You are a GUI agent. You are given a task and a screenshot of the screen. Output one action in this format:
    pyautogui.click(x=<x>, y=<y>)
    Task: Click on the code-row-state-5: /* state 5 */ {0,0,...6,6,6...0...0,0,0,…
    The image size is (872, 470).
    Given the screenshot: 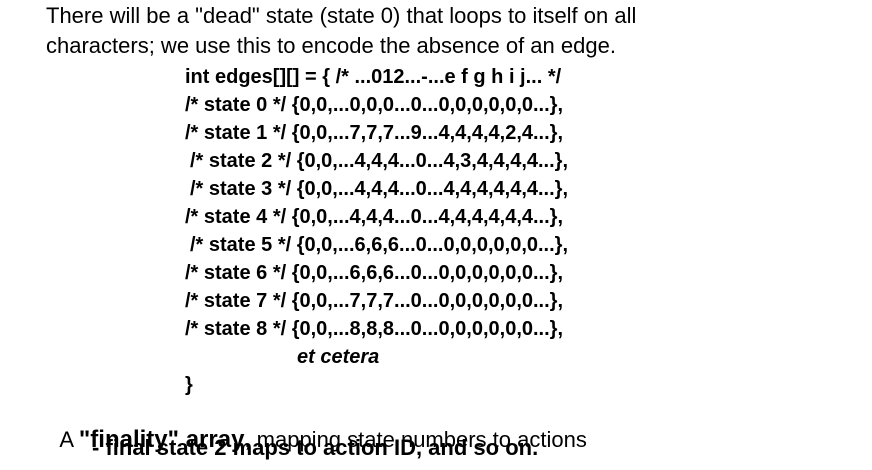 What is the action you would take?
    pyautogui.click(x=379, y=245)
    